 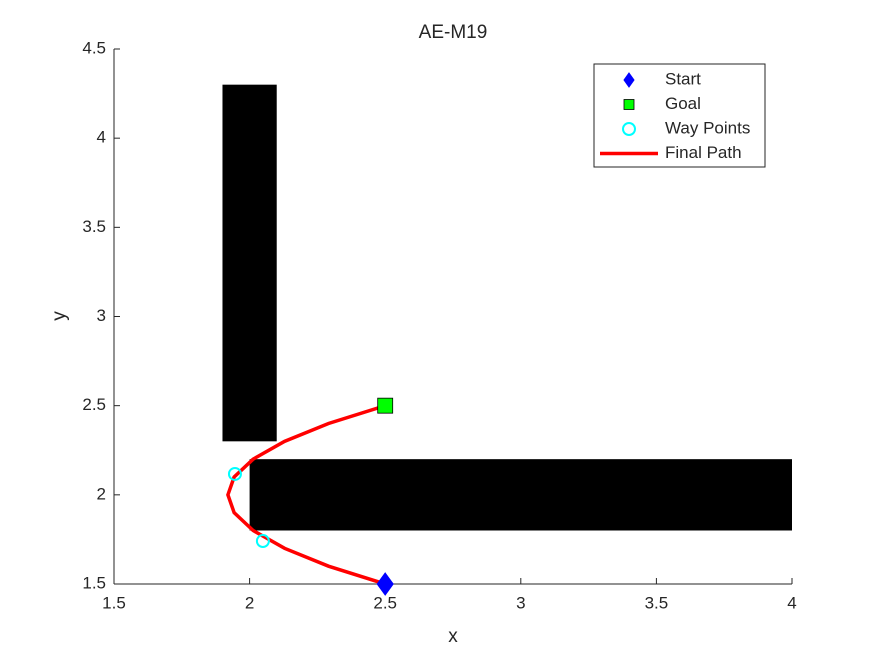 What do you see at coordinates (94, 47) in the screenshot?
I see `y-tick-label: 4.5` at bounding box center [94, 47].